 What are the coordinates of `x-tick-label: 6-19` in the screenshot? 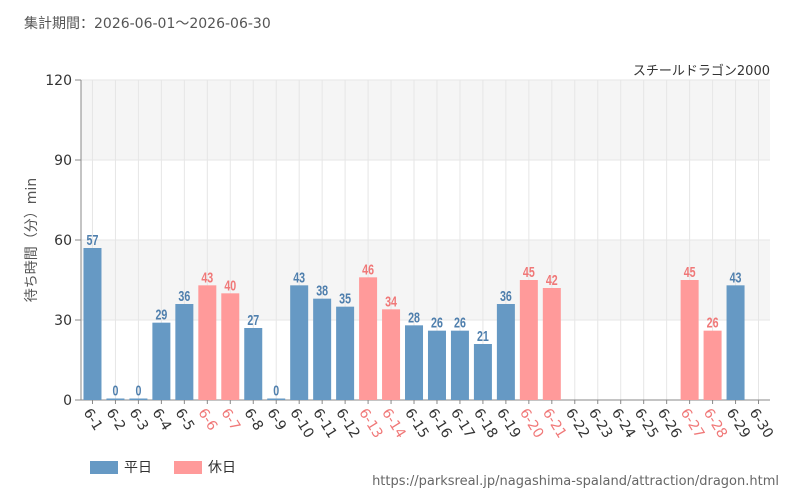 It's located at (508, 423).